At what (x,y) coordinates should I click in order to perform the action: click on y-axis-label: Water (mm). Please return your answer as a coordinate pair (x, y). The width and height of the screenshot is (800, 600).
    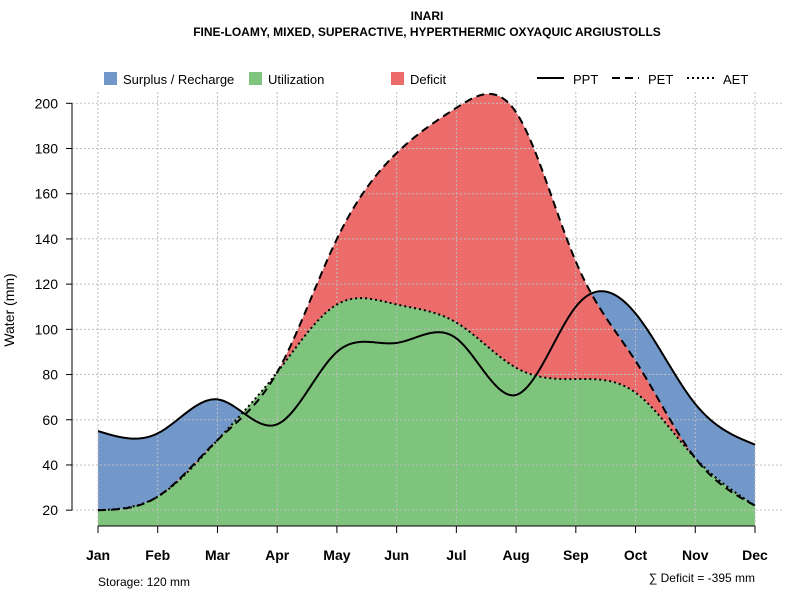
    Looking at the image, I should click on (9, 309).